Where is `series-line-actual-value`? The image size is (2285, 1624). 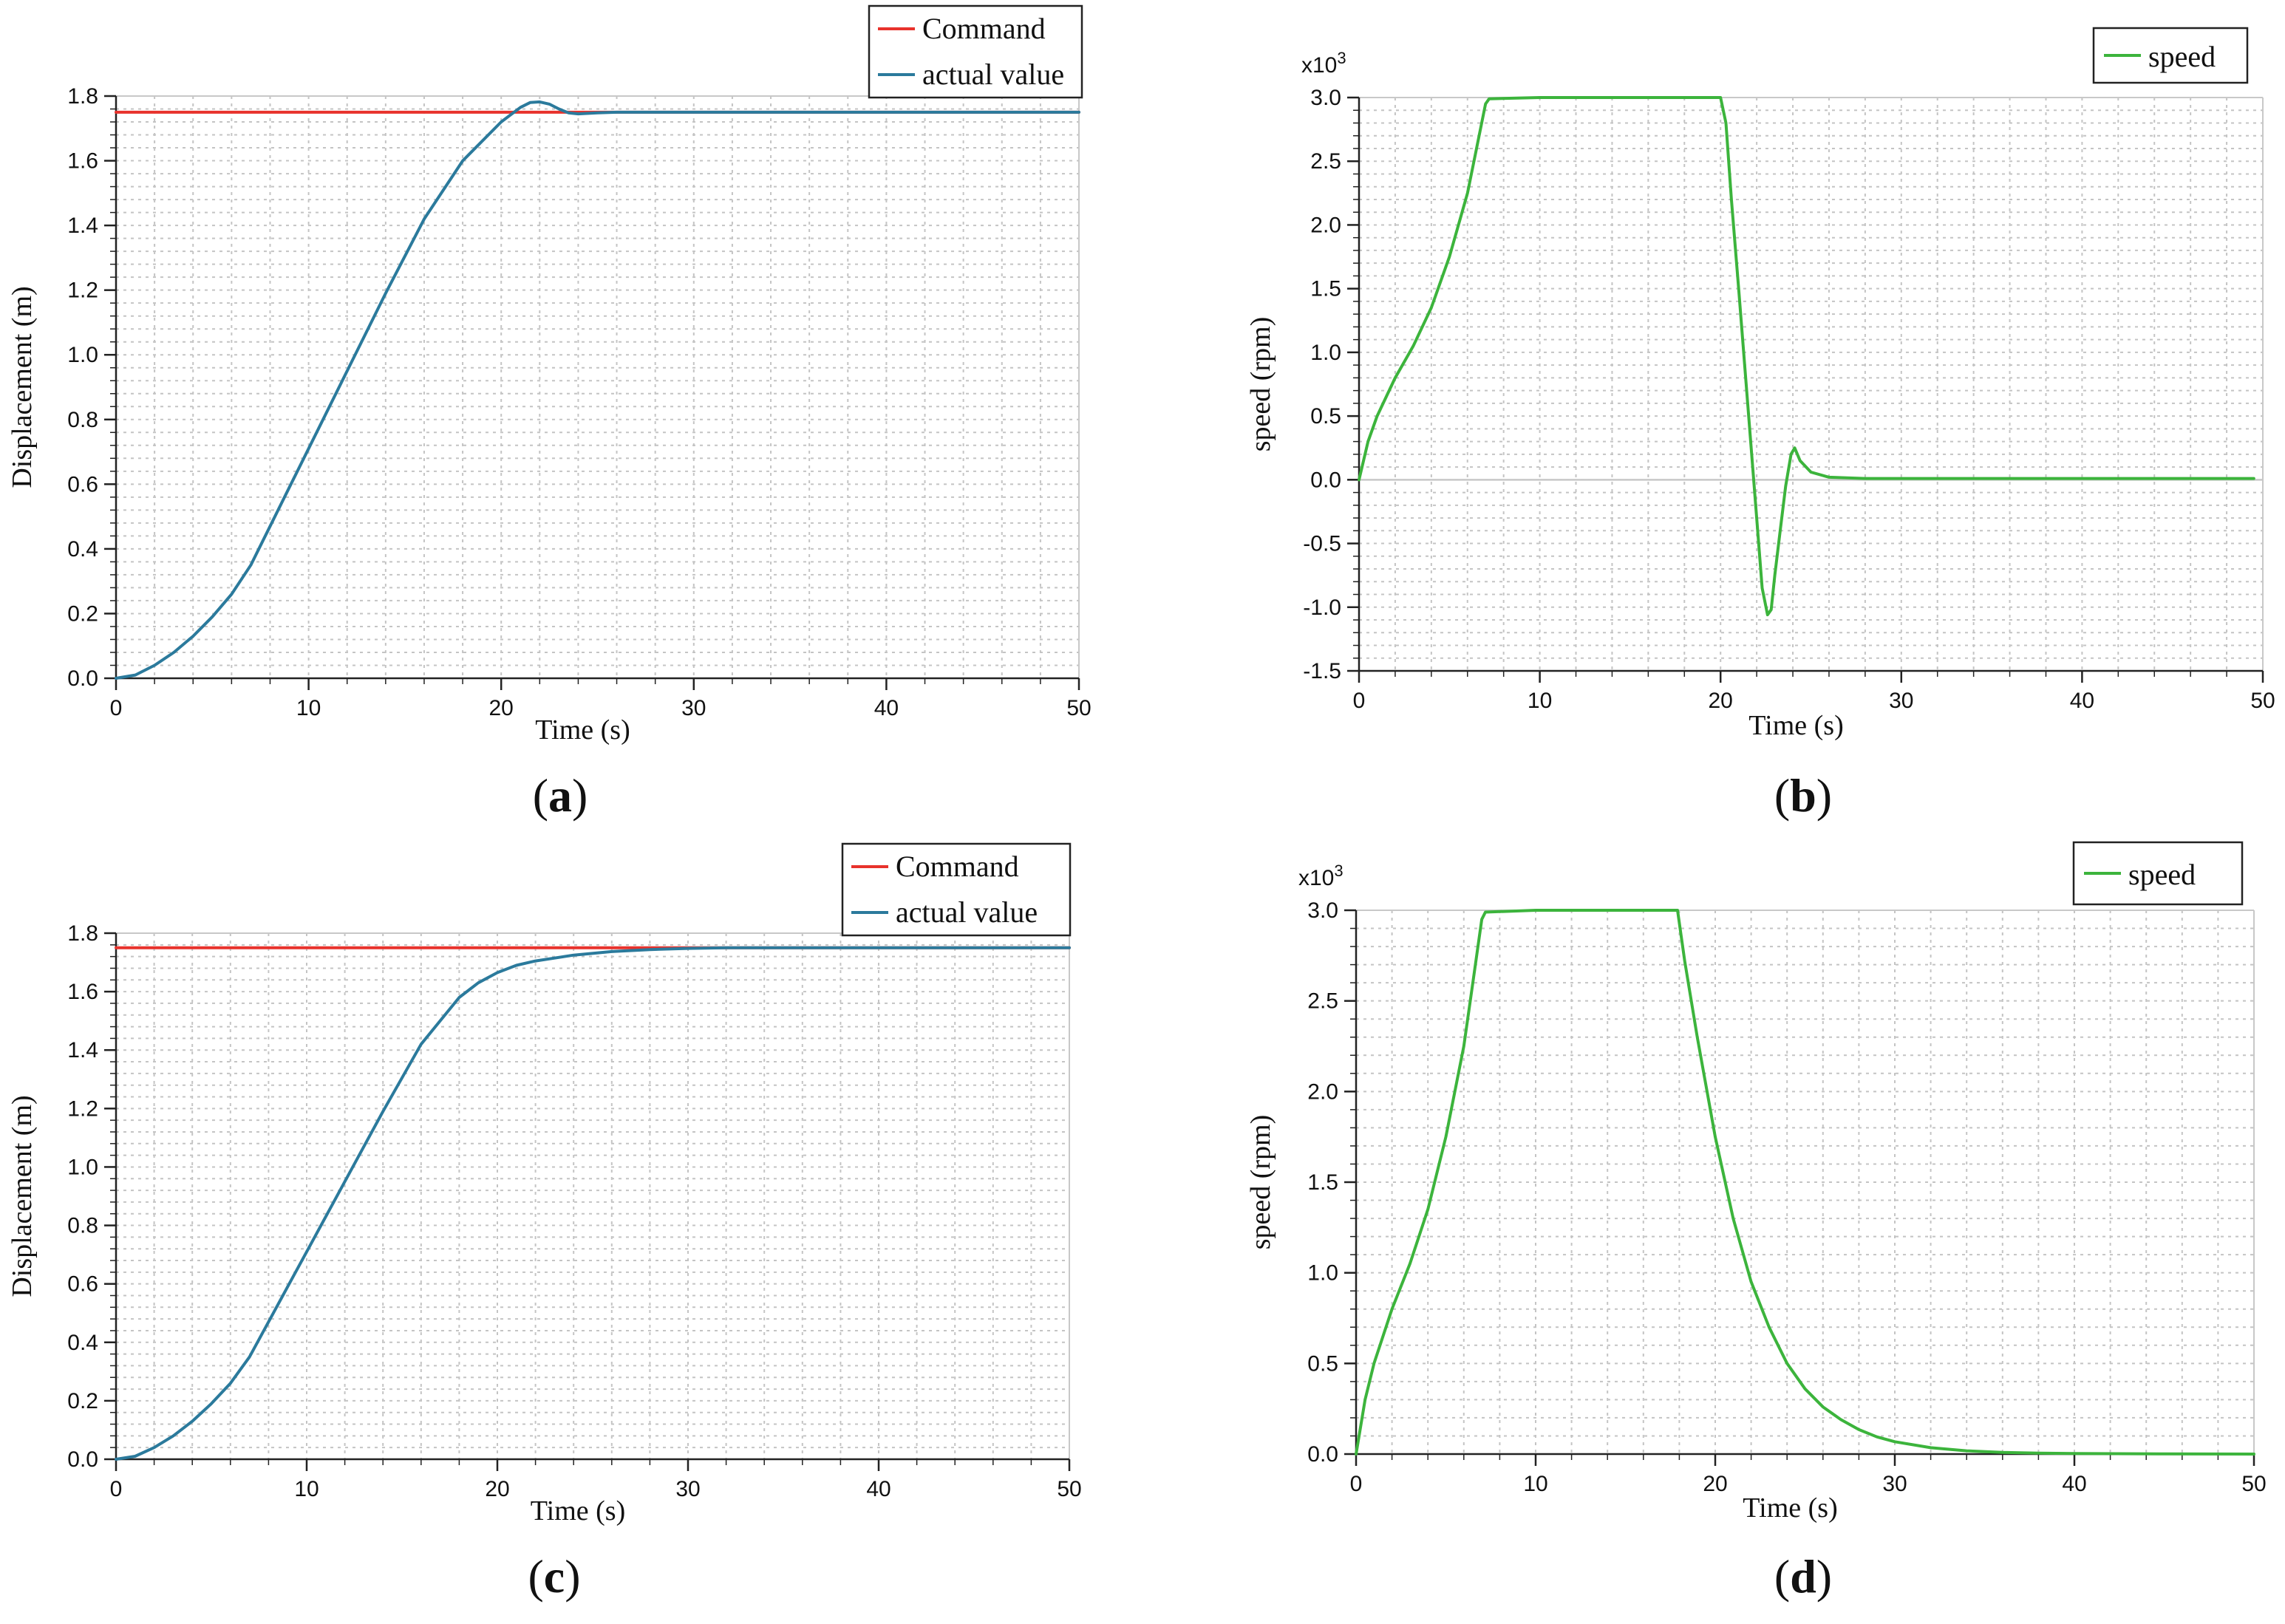
series-line-actual-value is located at coordinates (593, 1203).